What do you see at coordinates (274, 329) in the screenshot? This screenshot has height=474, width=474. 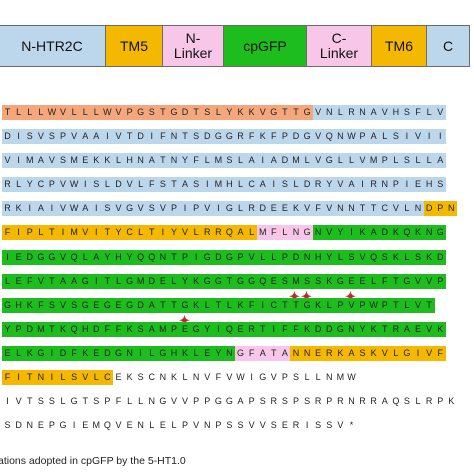 I see `residue-gfp: I` at bounding box center [274, 329].